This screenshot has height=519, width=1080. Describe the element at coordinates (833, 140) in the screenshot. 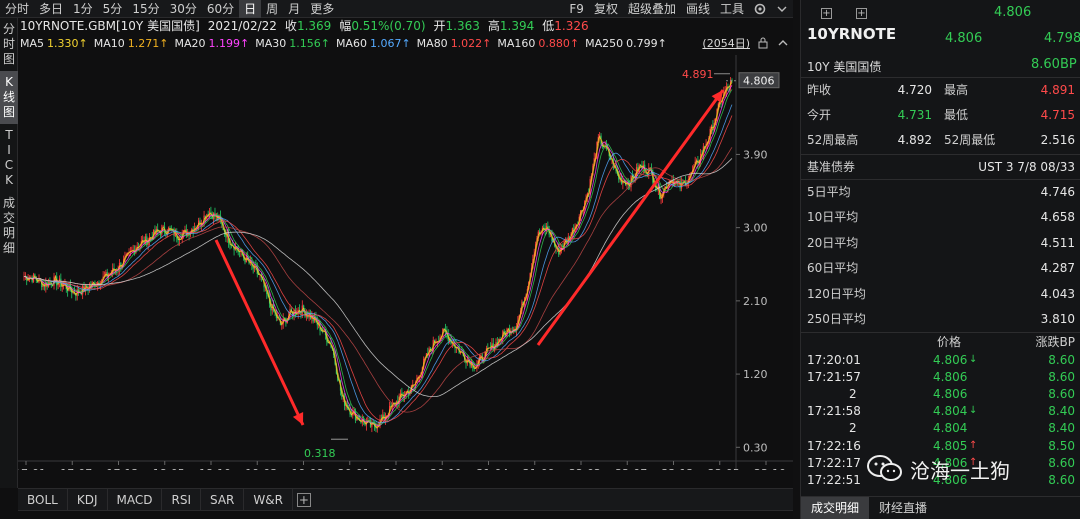

I see `stat-label: 52周最高` at that location.